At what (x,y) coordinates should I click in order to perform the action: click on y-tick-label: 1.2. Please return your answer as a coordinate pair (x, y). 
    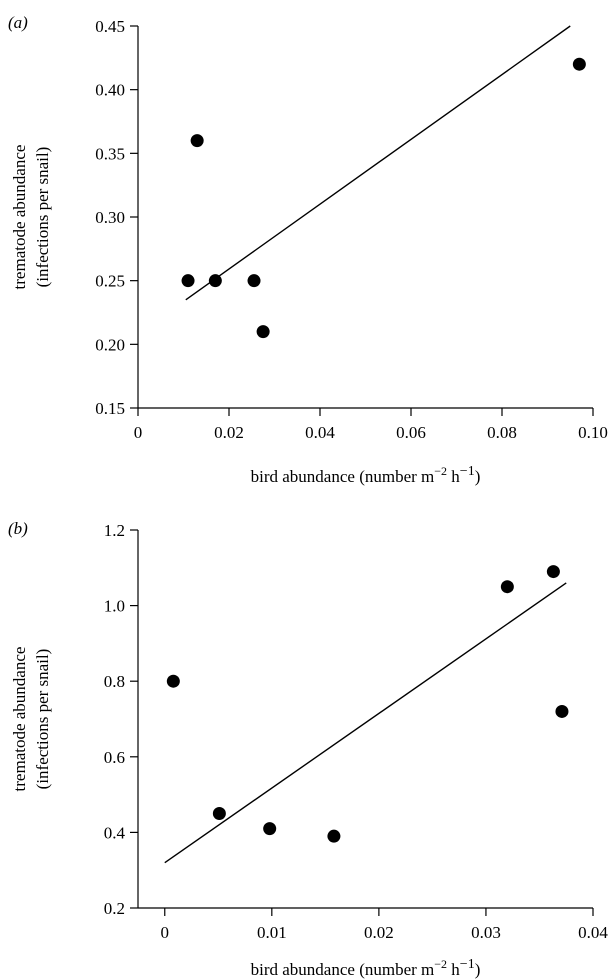
    Looking at the image, I should click on (114, 530).